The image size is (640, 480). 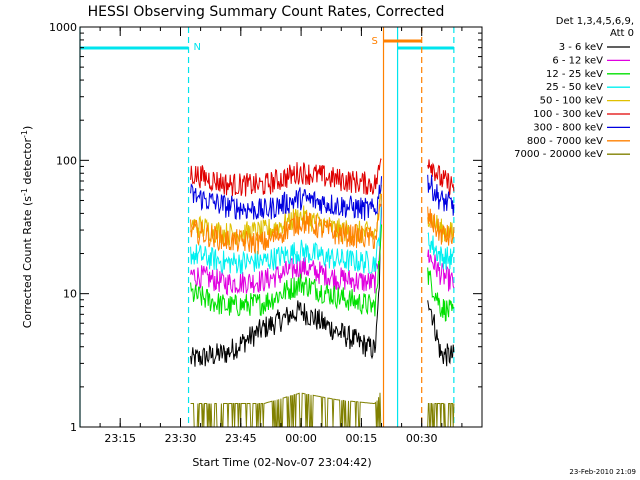 What do you see at coordinates (375, 41) in the screenshot?
I see `annotation-label: S` at bounding box center [375, 41].